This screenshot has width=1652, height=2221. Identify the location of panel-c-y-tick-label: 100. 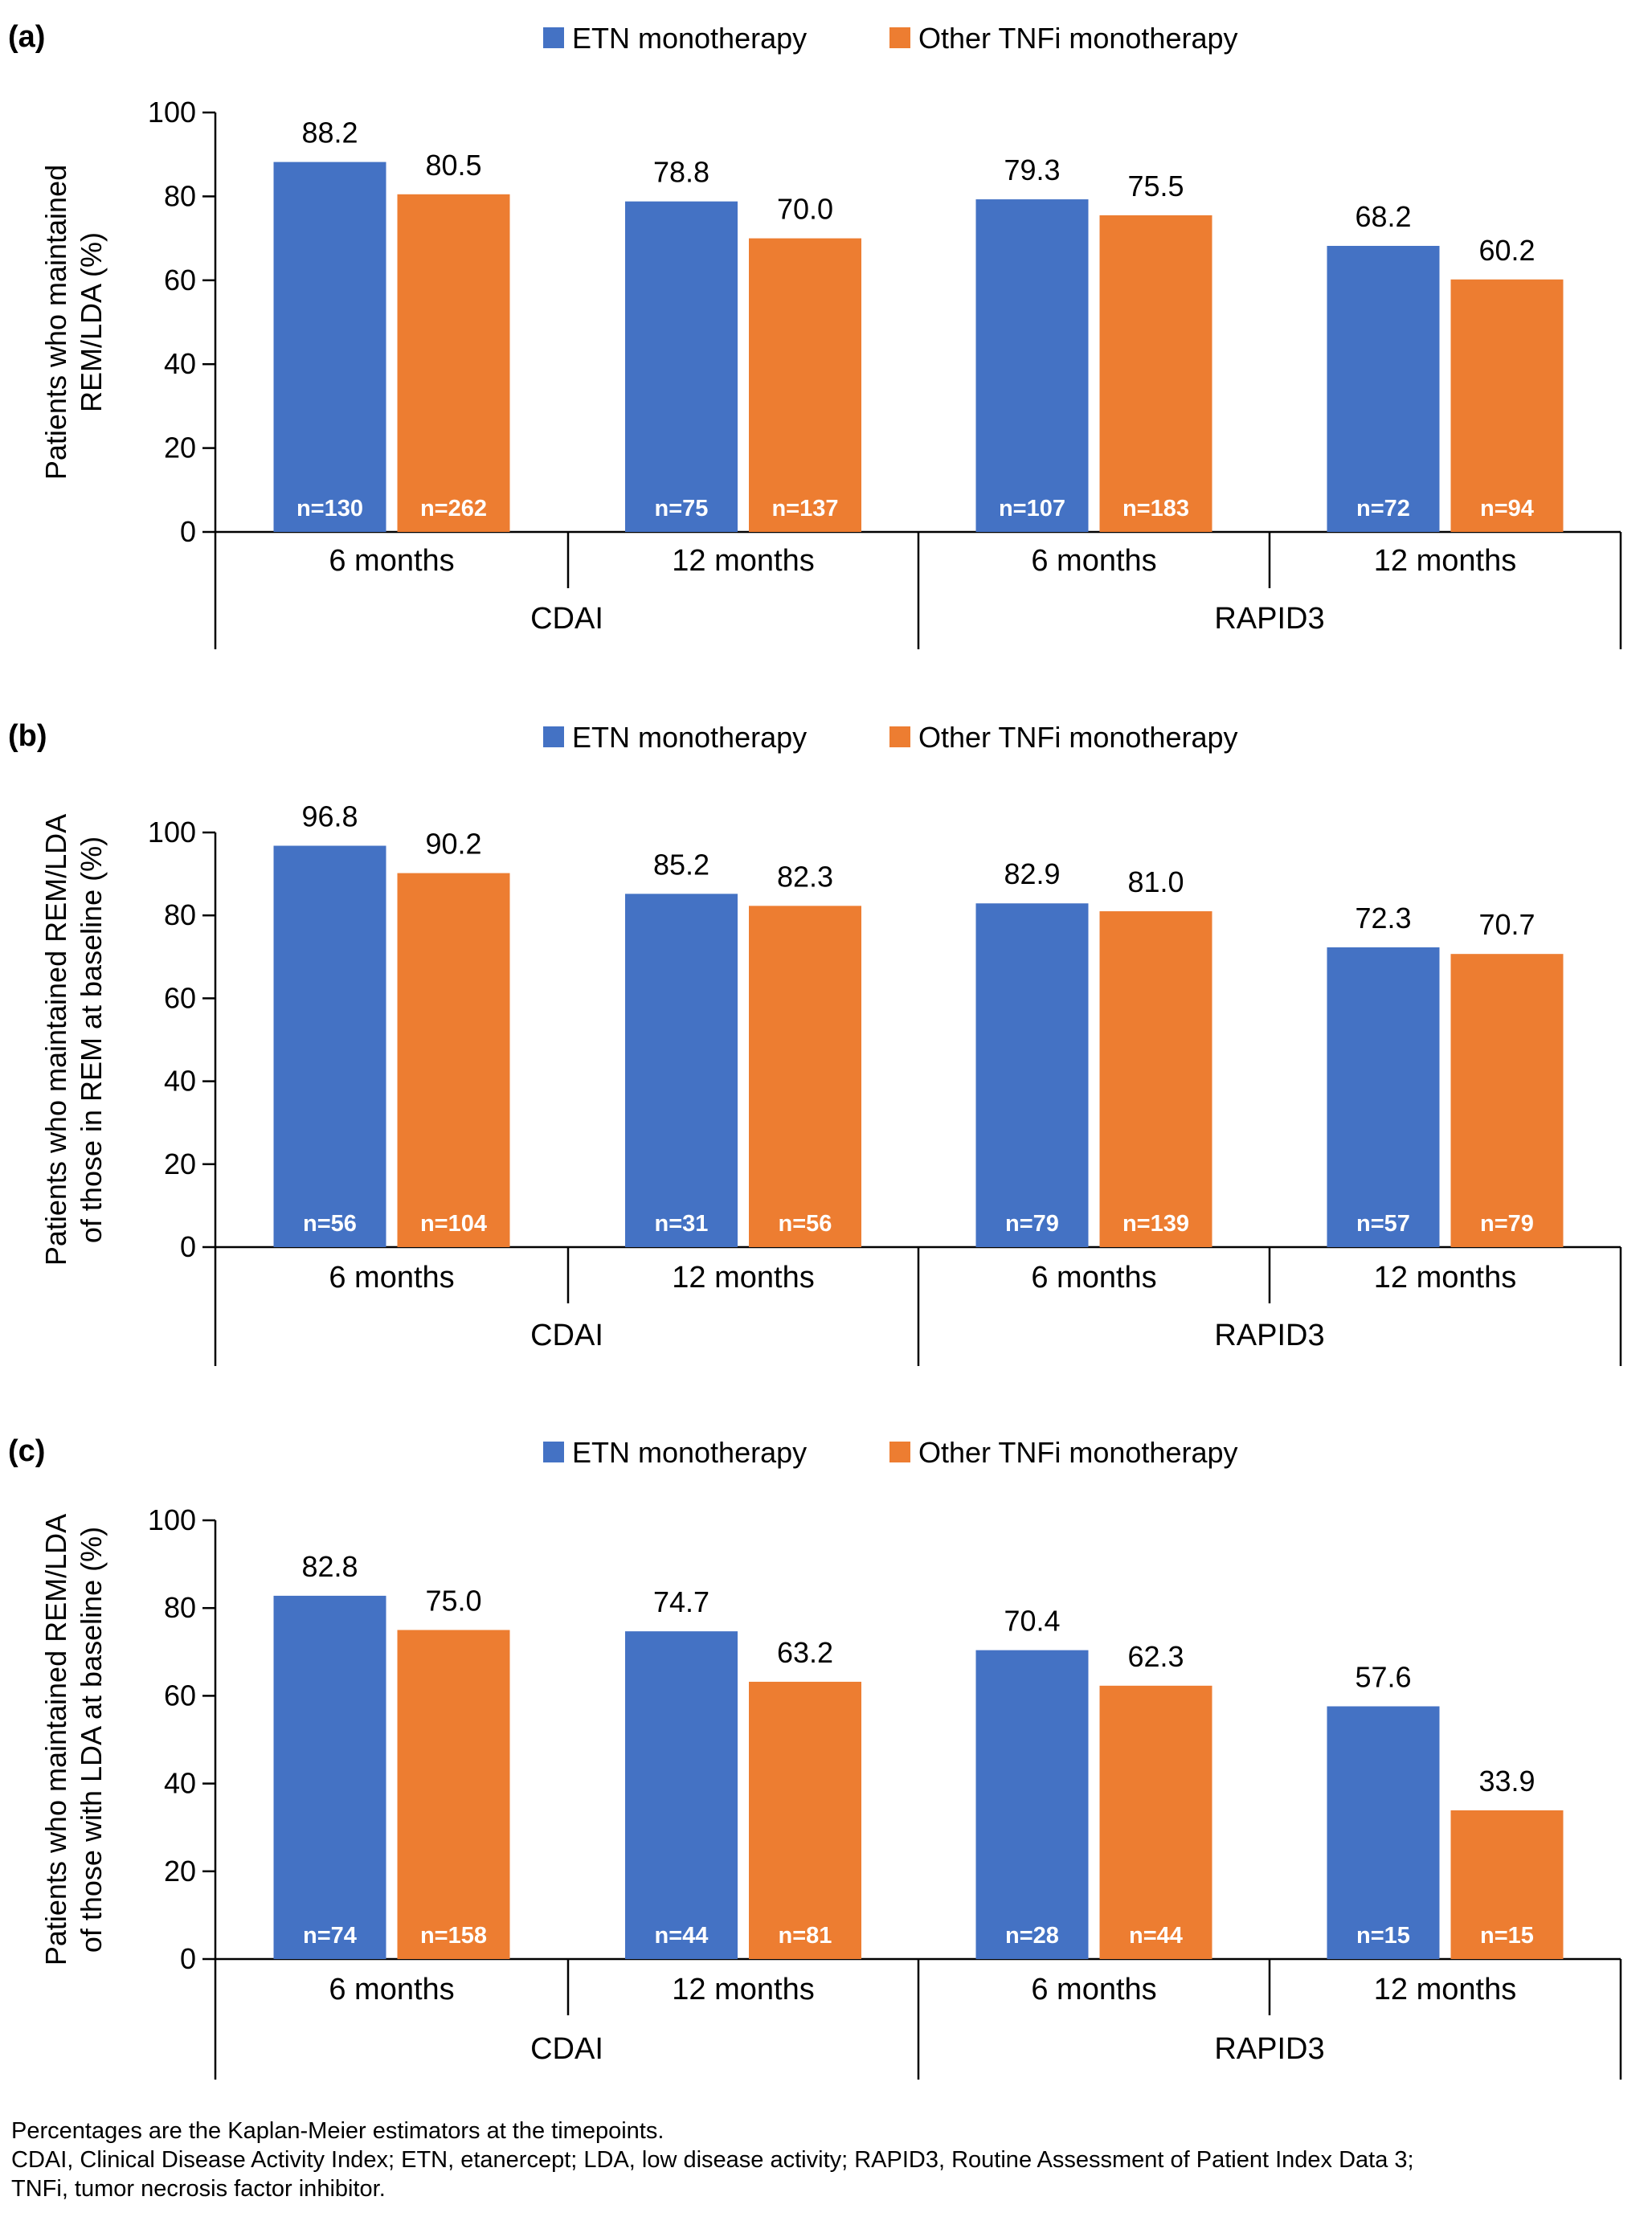
(172, 1519).